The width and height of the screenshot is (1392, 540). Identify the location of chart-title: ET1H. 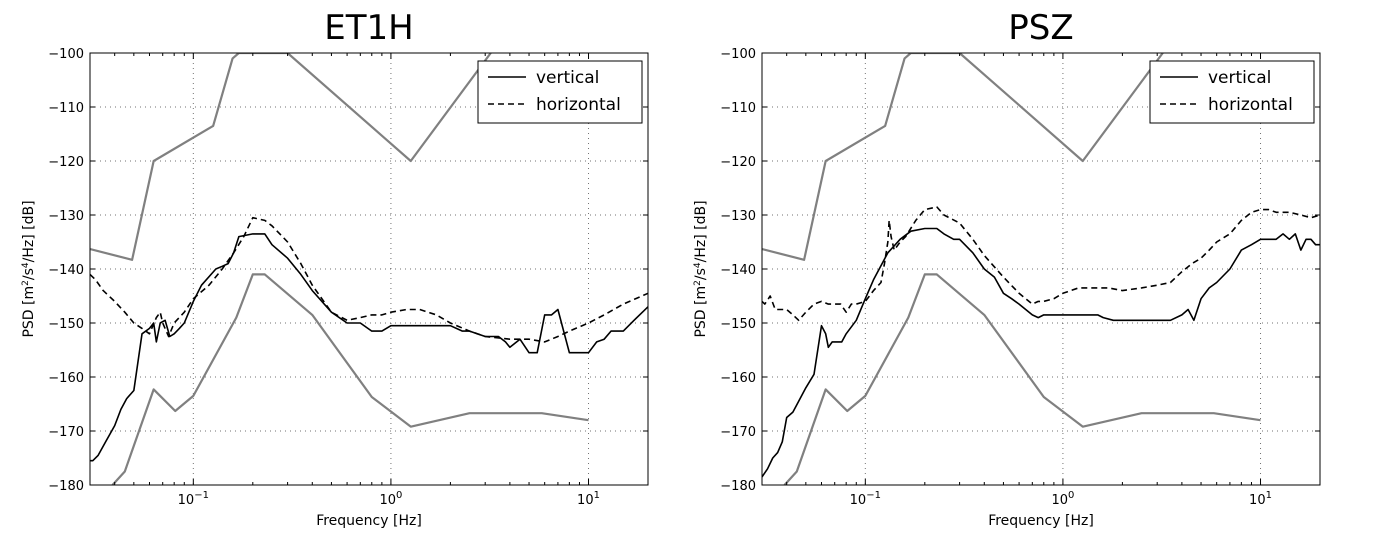
(368, 28).